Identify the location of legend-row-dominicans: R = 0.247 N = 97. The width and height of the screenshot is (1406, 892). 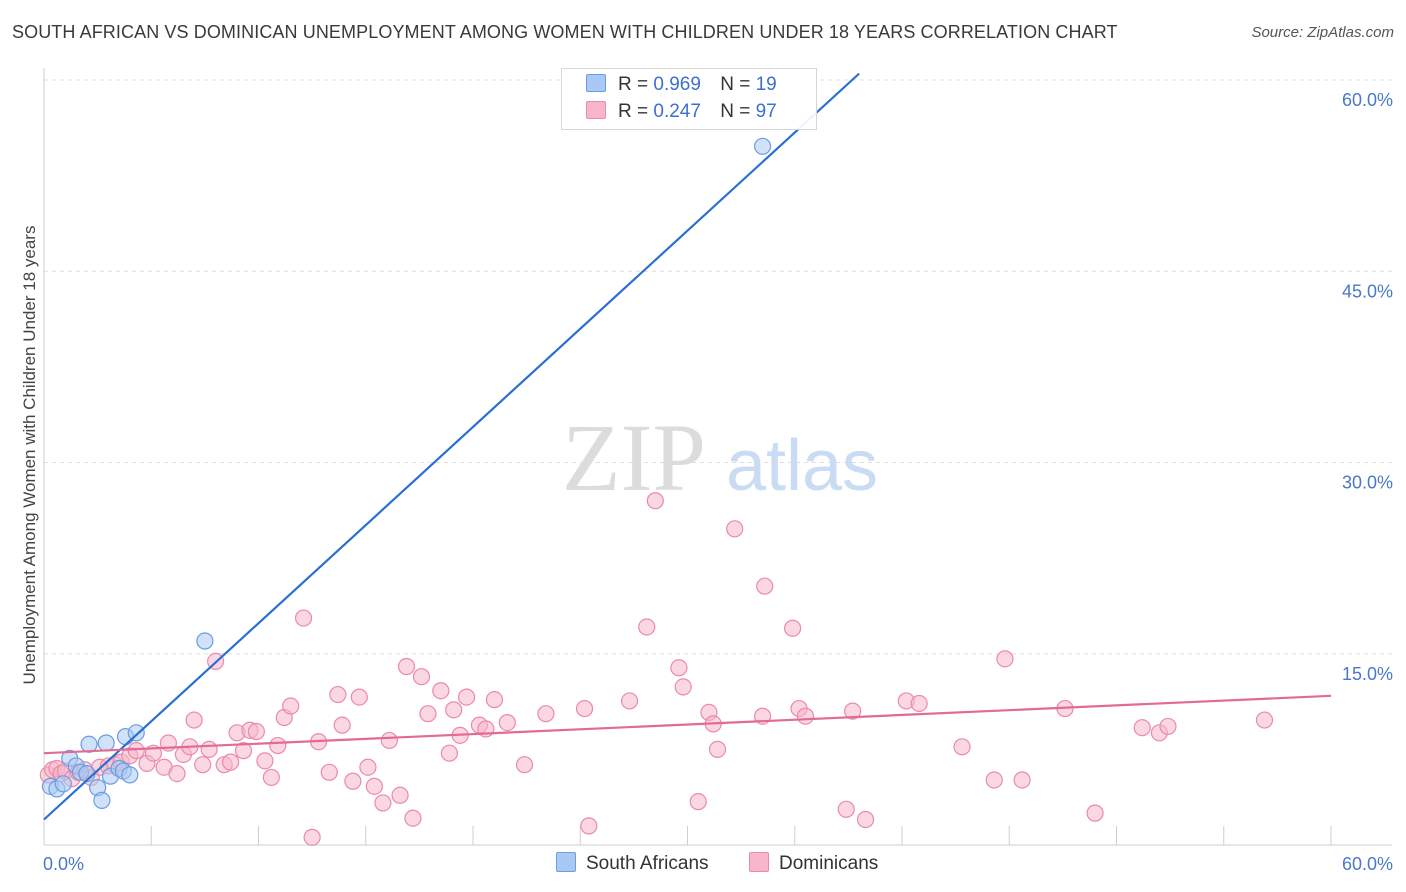
(681, 114).